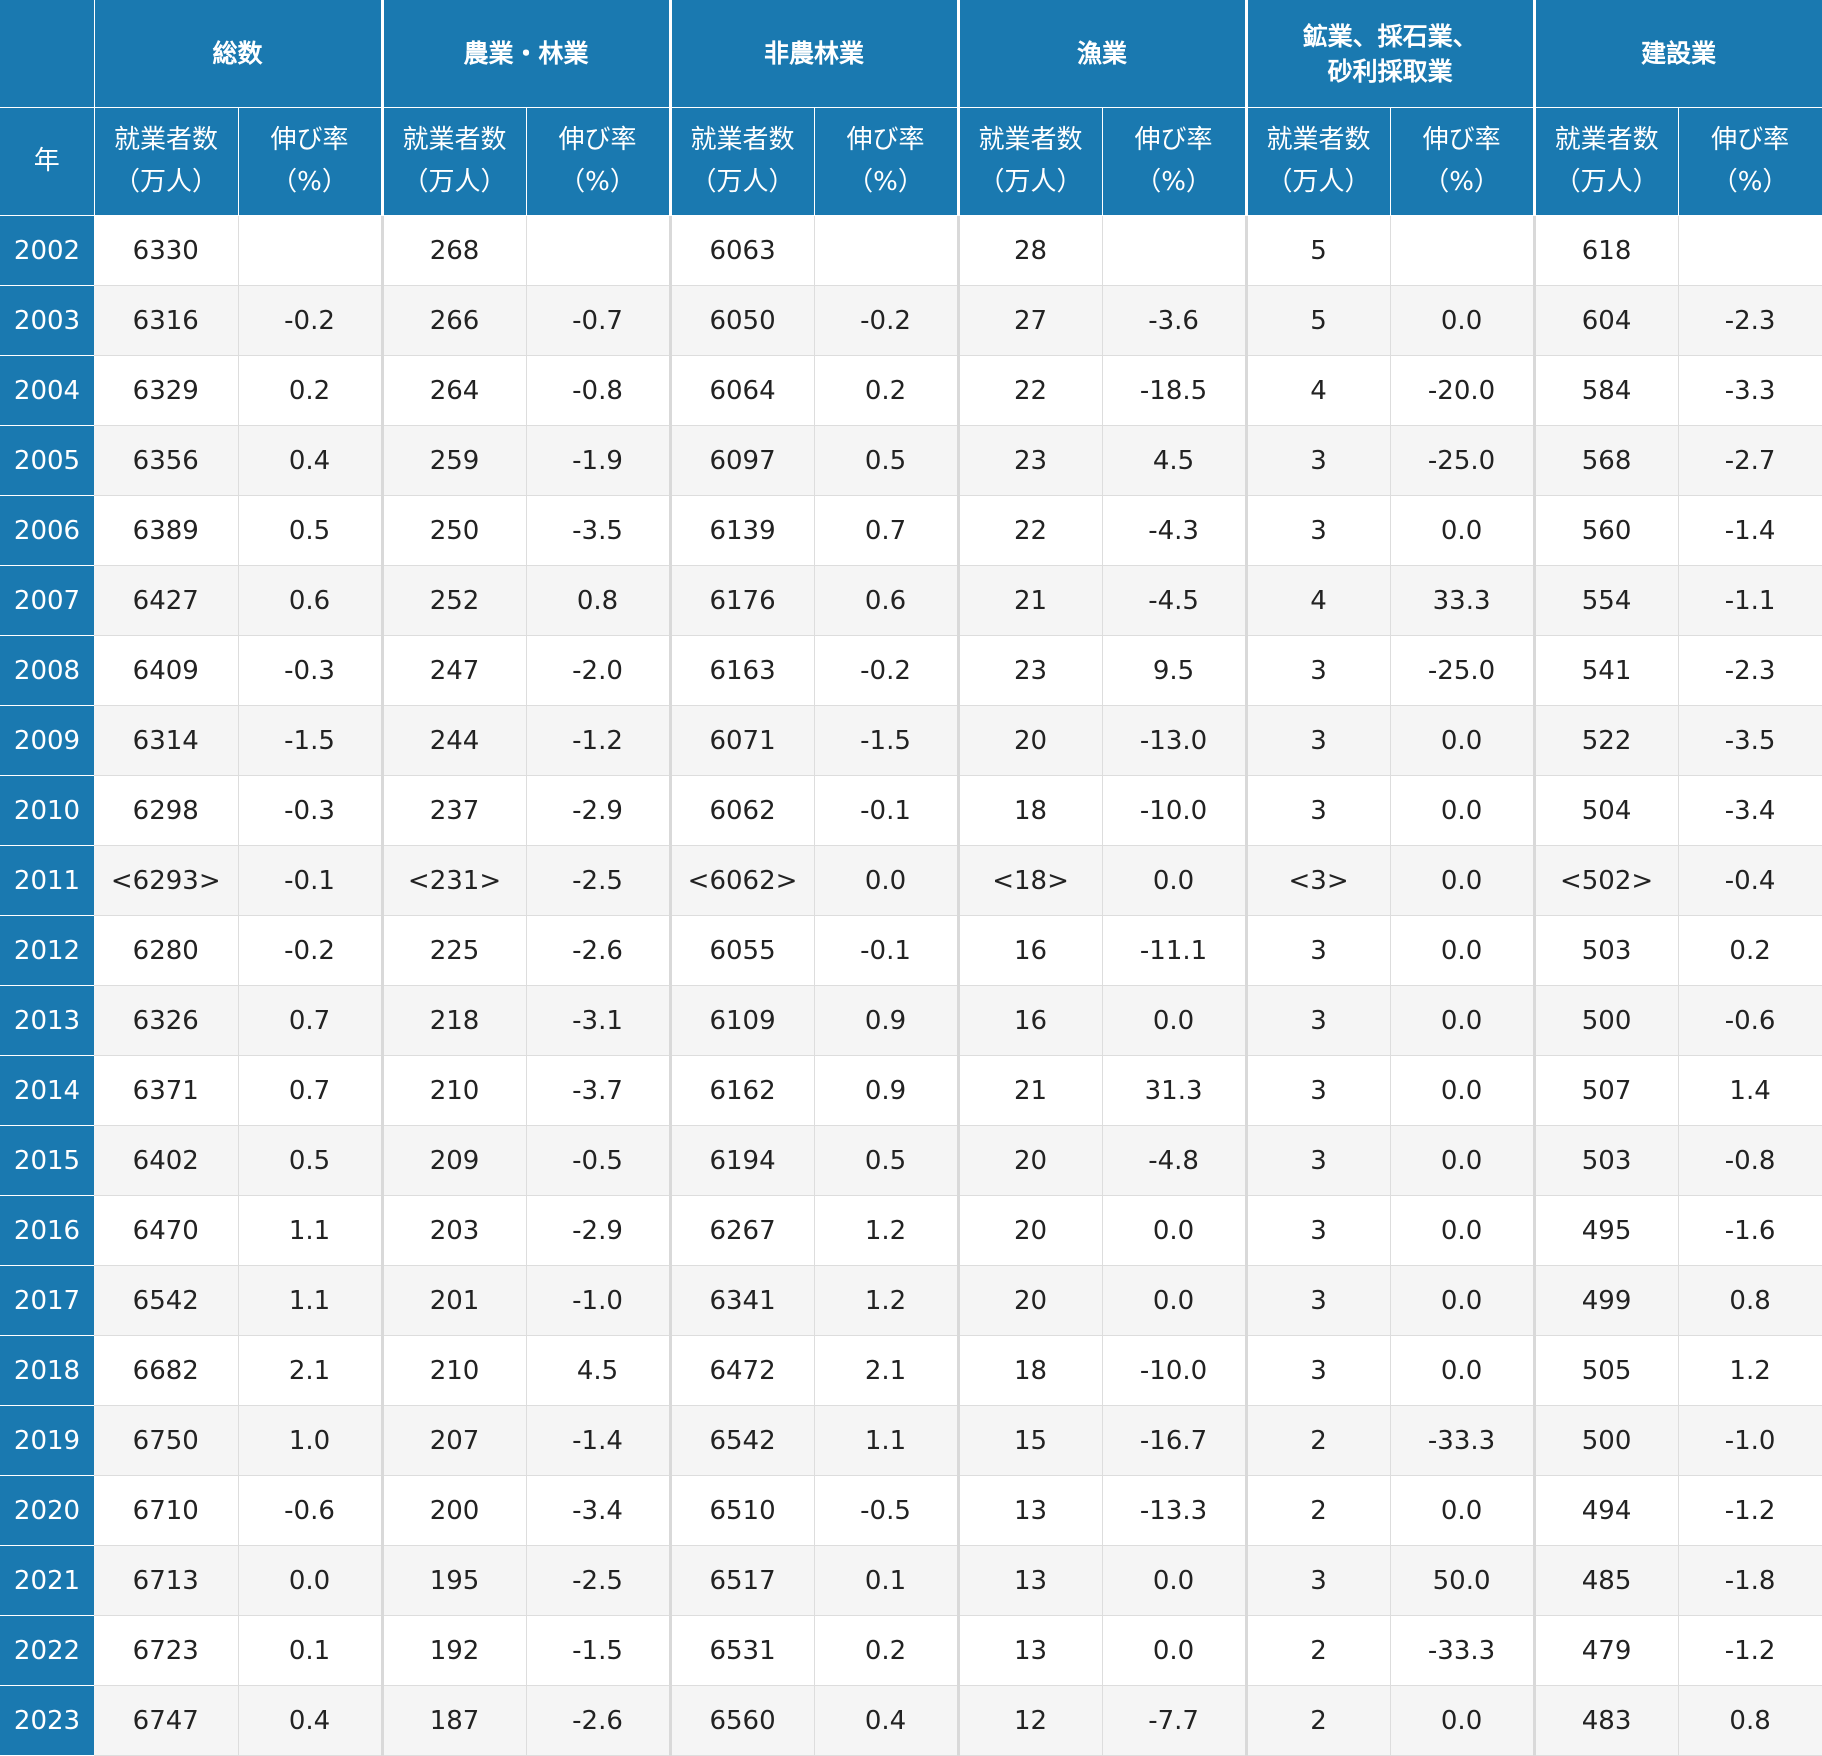  I want to click on count-cell: 568, so click(1606, 460).